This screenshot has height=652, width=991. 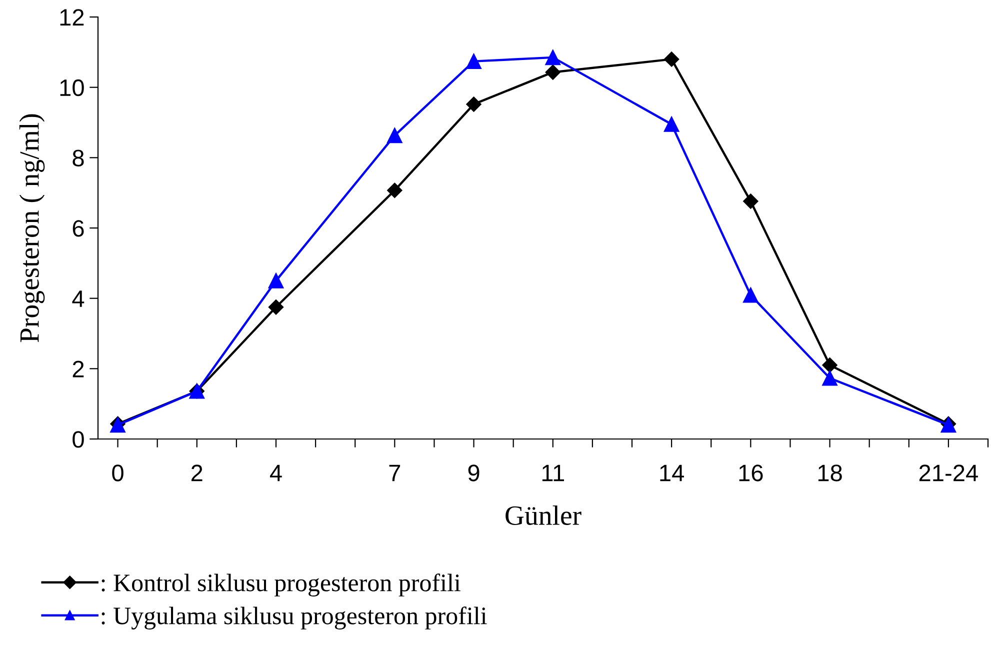 I want to click on x-tick-label: 0, so click(x=118, y=473).